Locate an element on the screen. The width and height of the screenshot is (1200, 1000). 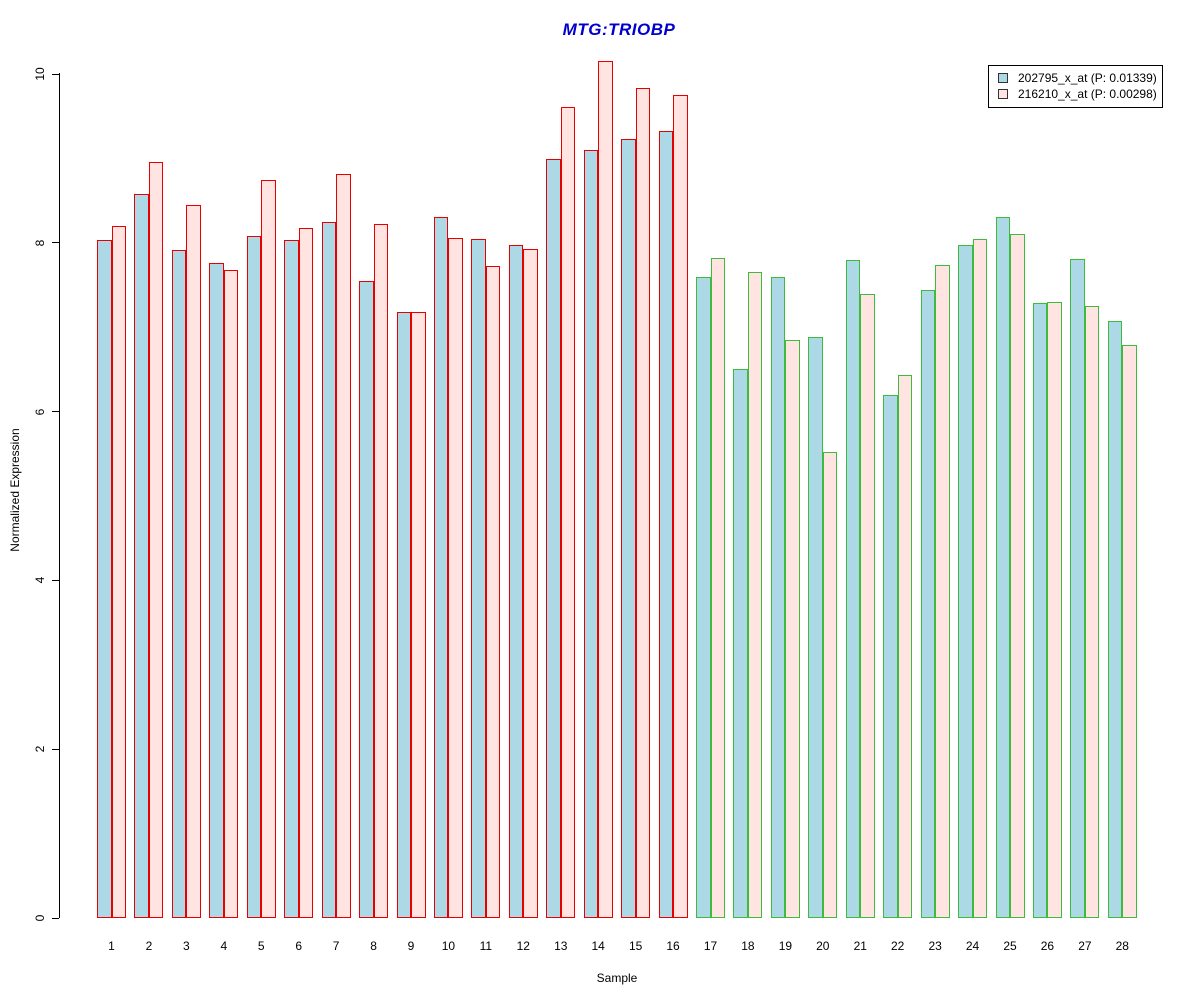
x-tick-label: 27 is located at coordinates (1085, 946).